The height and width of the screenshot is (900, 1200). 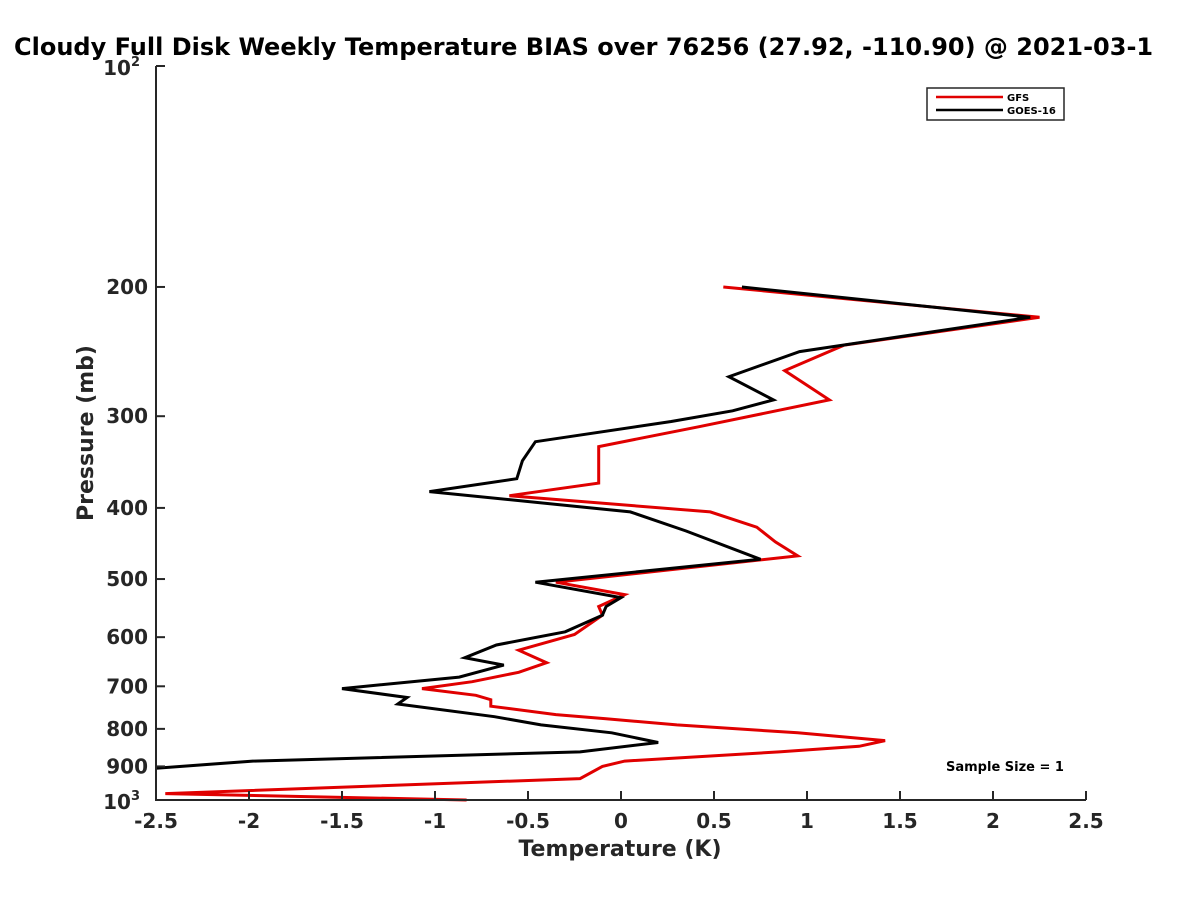 I want to click on x-tick-label: 1, so click(x=807, y=821).